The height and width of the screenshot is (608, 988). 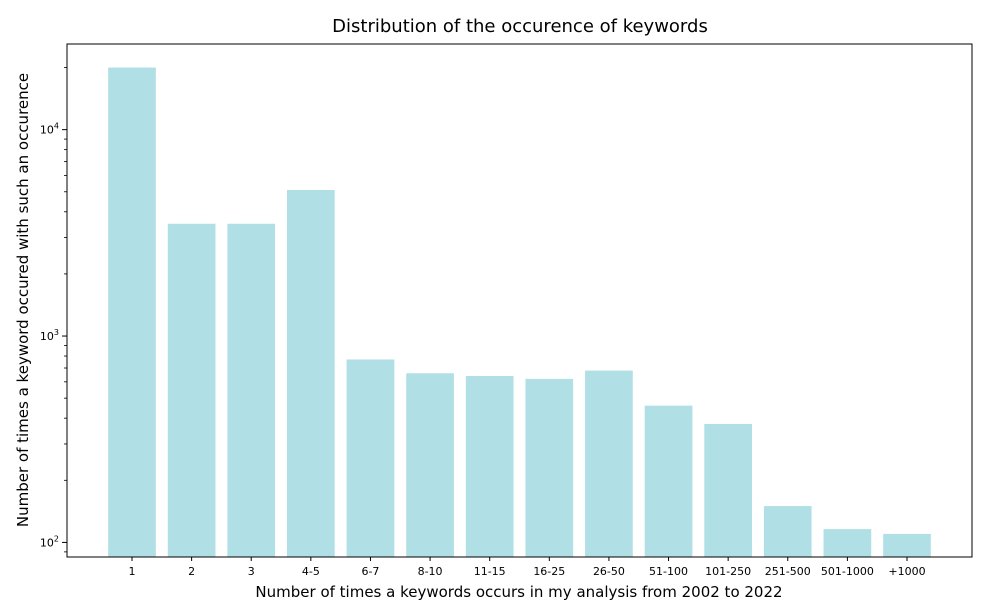 I want to click on x-tick-label: 26-50, so click(x=609, y=571).